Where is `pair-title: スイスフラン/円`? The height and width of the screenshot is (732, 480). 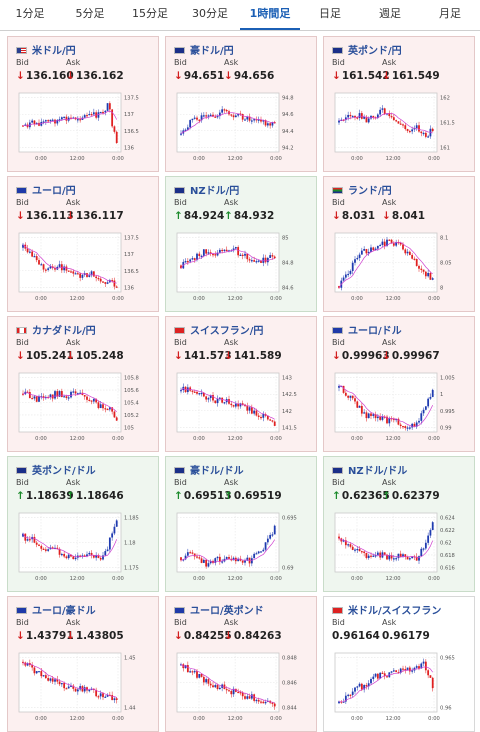 pair-title: スイスフラン/円 is located at coordinates (218, 329).